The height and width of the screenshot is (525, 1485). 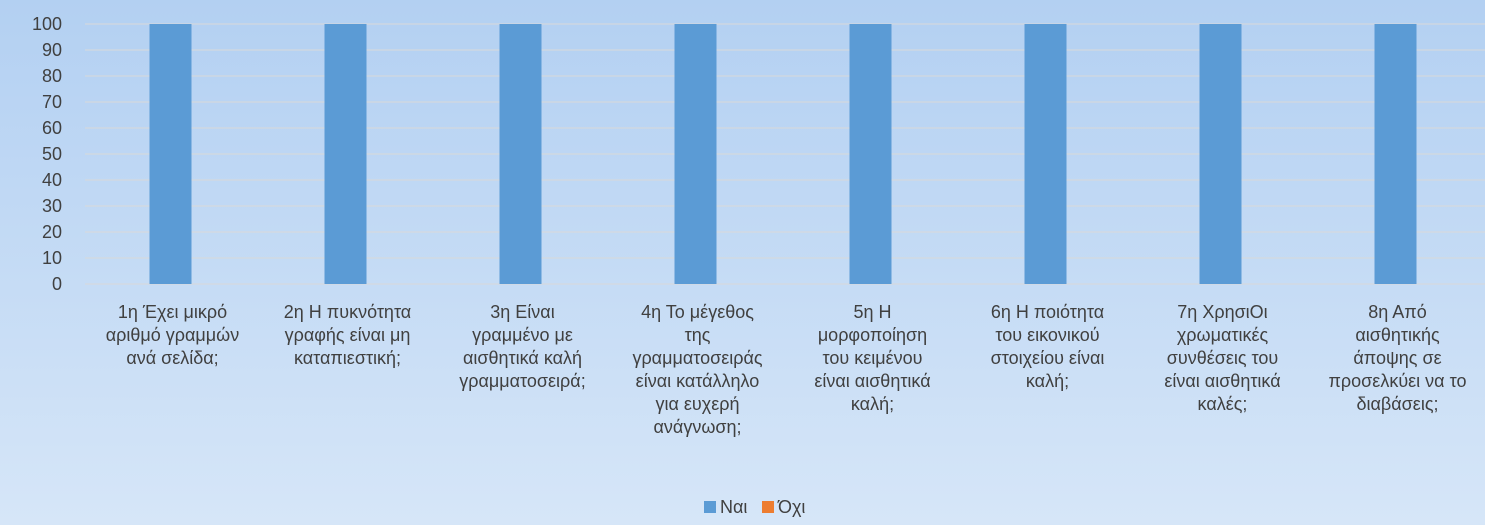 I want to click on legend-label: Όχι, so click(x=791, y=507).